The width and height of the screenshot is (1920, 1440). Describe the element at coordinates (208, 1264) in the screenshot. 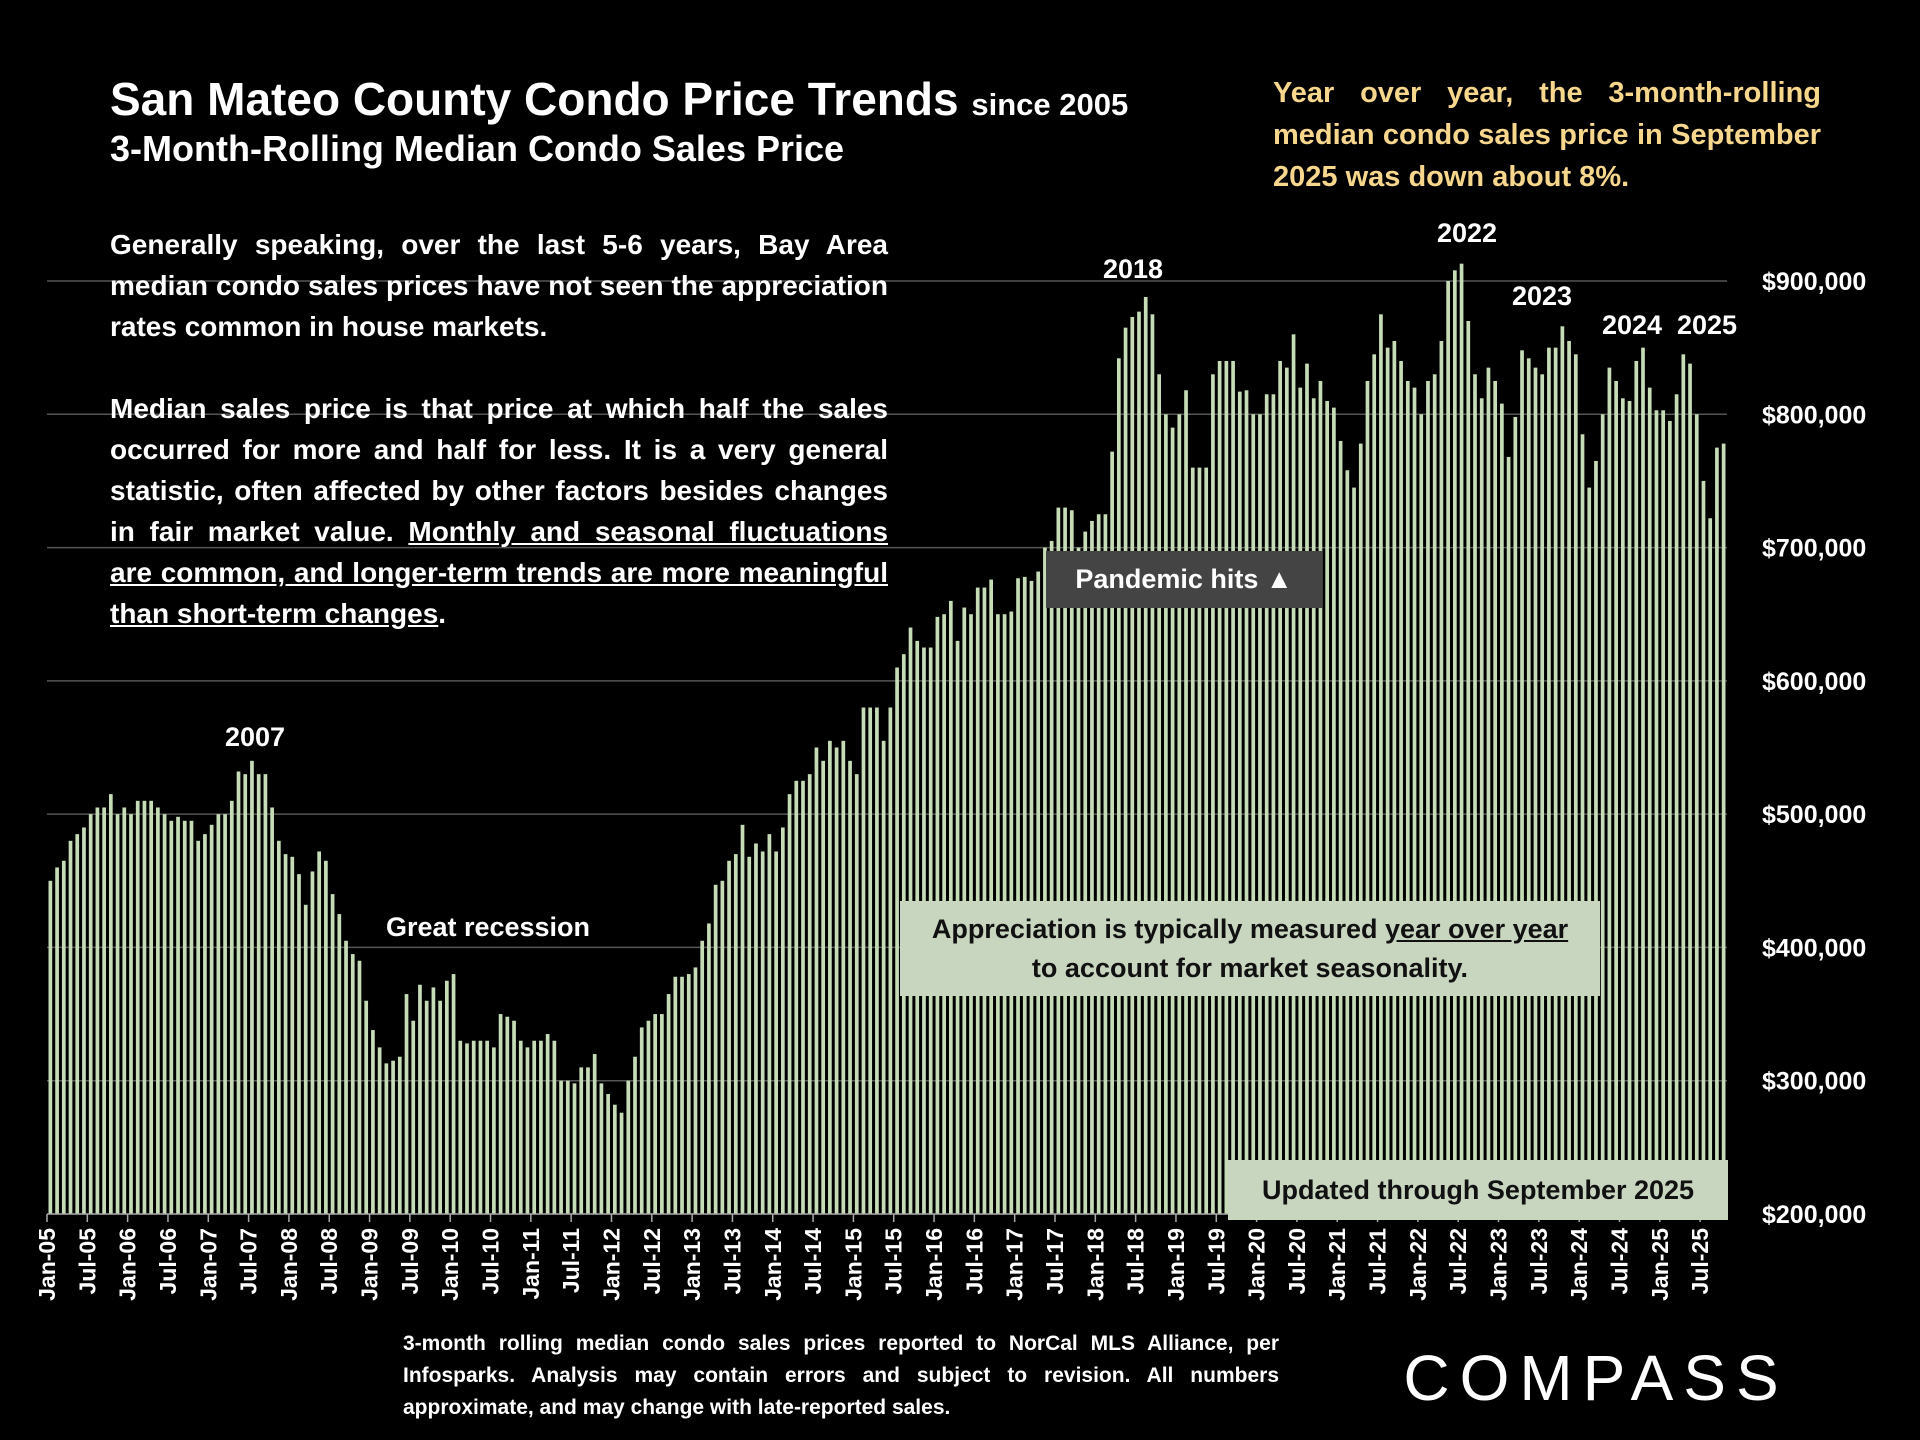

I see `x-tick-label: Jan-07` at that location.